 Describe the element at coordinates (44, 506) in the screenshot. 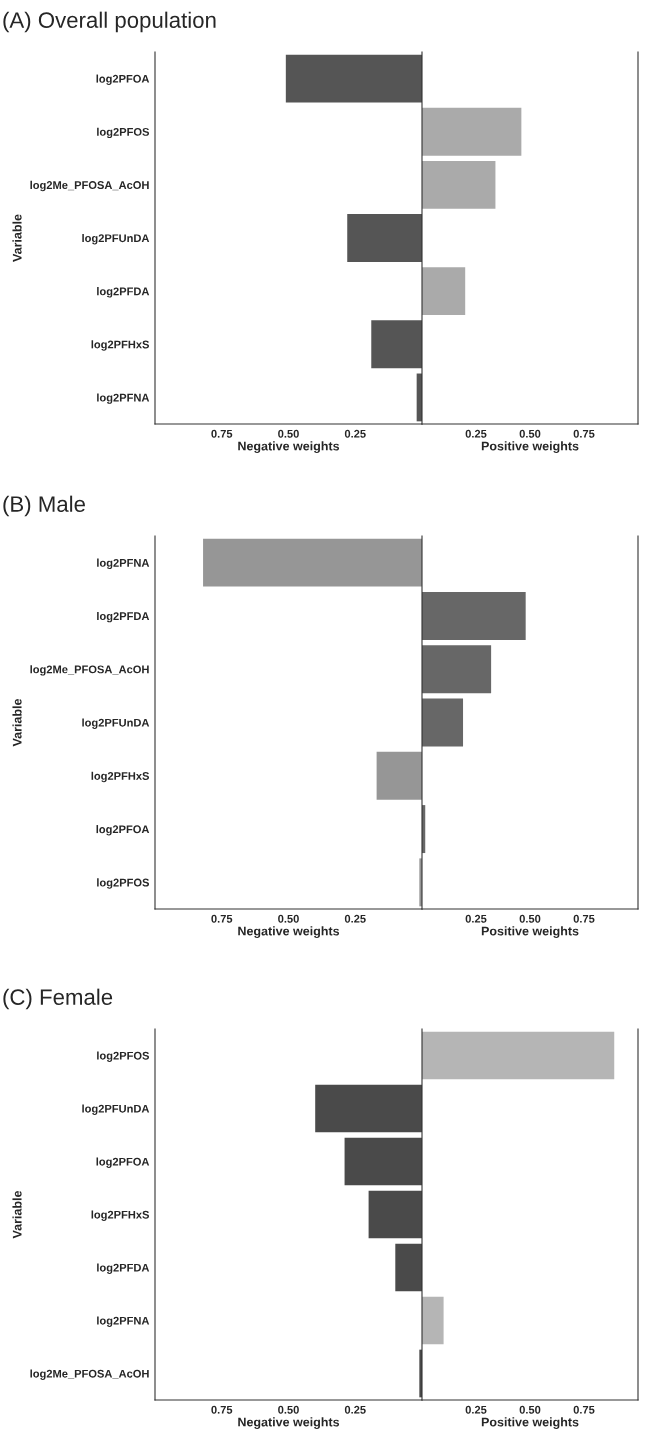

I see `chart-title: (B) Male` at that location.